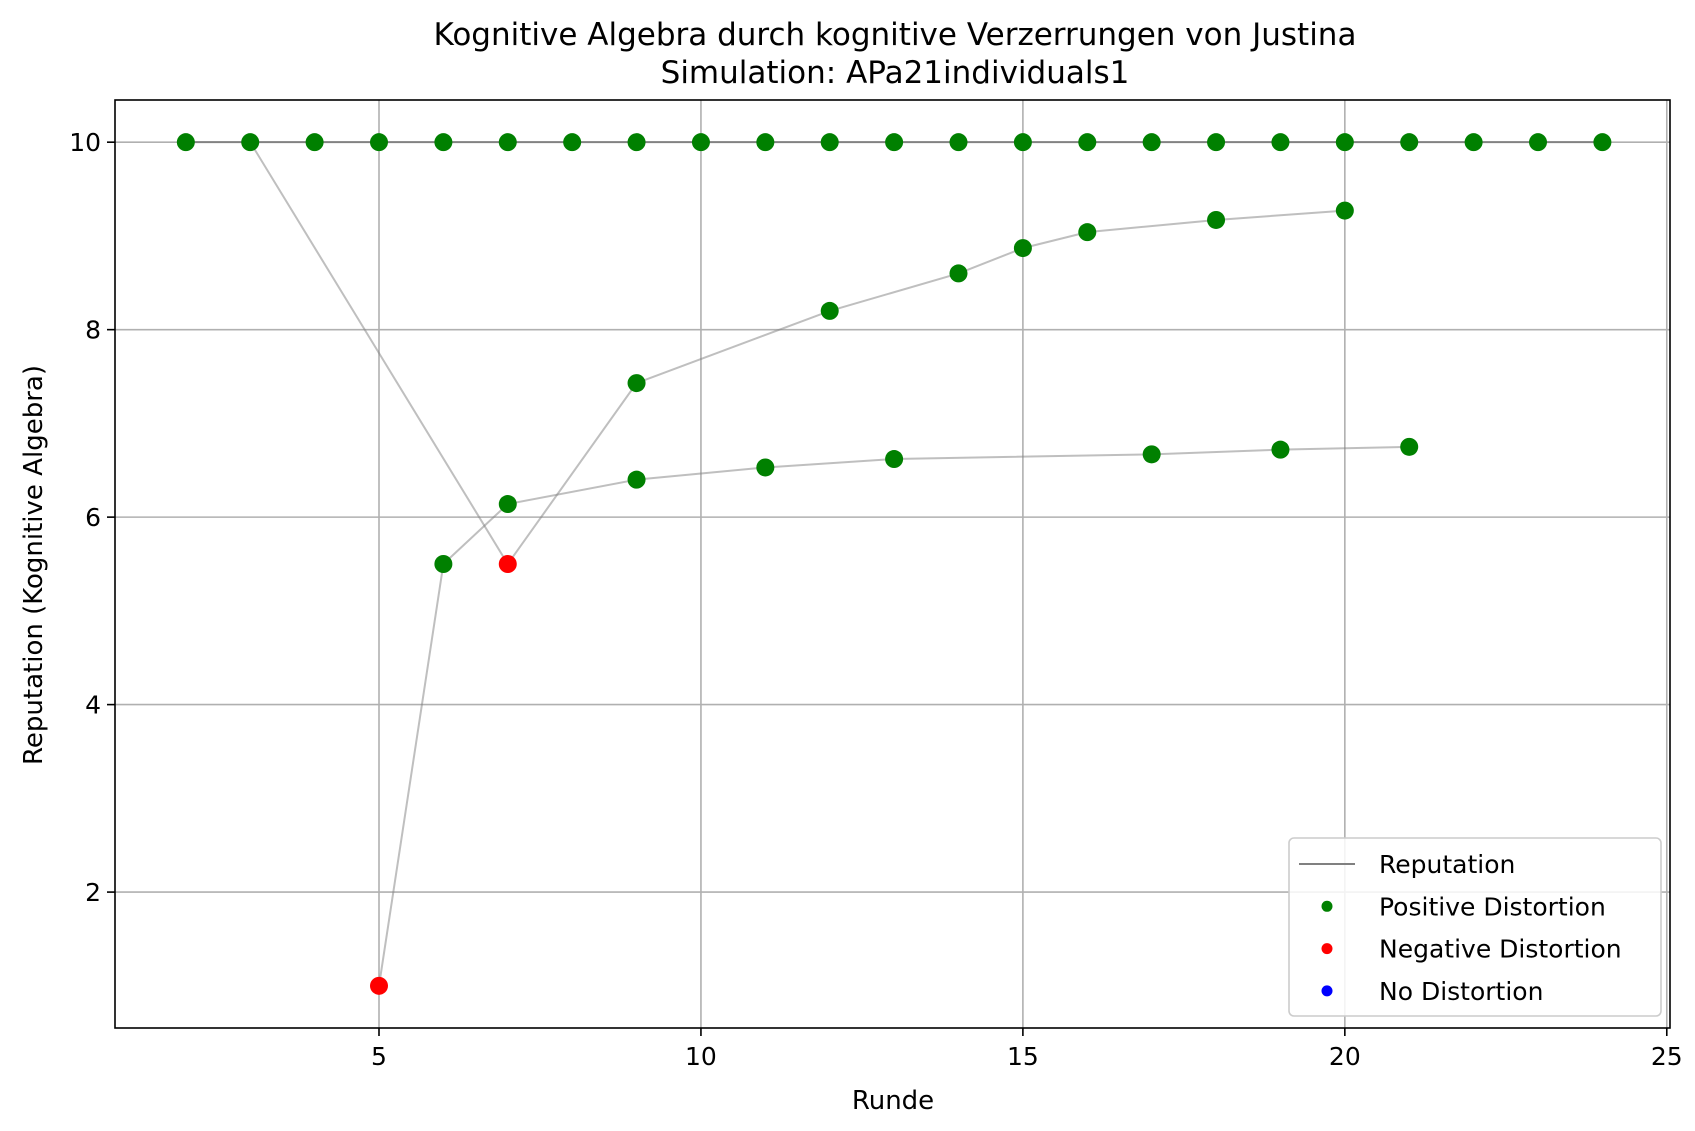 The width and height of the screenshot is (1695, 1131). I want to click on legend-box, so click(1475, 927).